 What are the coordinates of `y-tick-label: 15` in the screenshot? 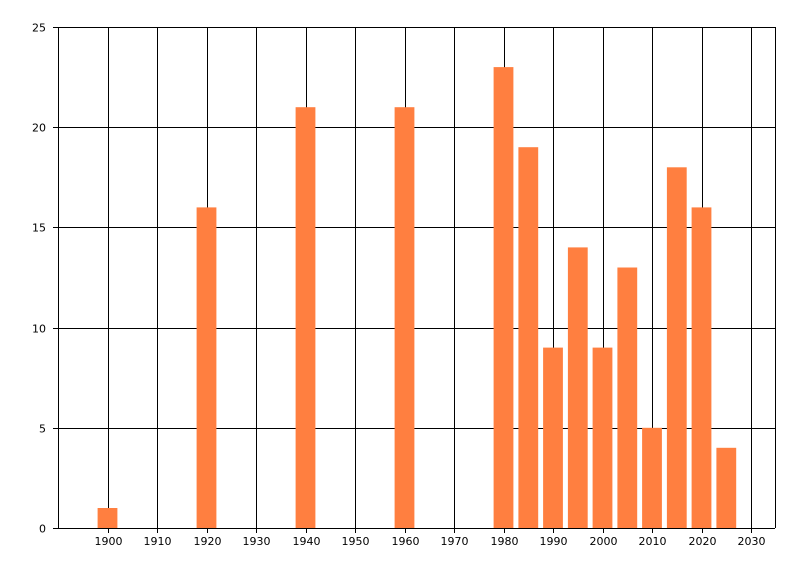 It's located at (39, 228).